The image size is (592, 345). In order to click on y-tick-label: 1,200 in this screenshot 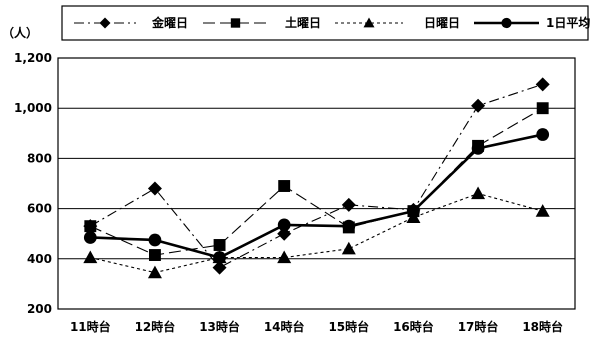, I will do `click(33, 58)`.